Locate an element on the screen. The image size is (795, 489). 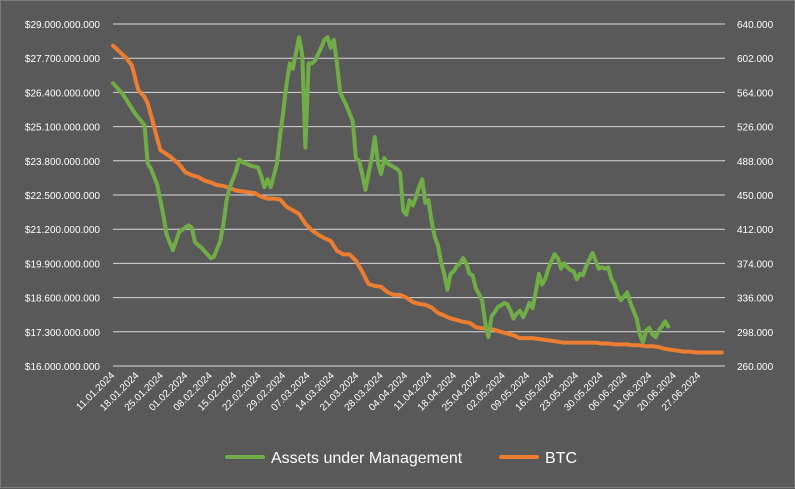
left-tick-label: $23.800.000.000 is located at coordinates (63, 162).